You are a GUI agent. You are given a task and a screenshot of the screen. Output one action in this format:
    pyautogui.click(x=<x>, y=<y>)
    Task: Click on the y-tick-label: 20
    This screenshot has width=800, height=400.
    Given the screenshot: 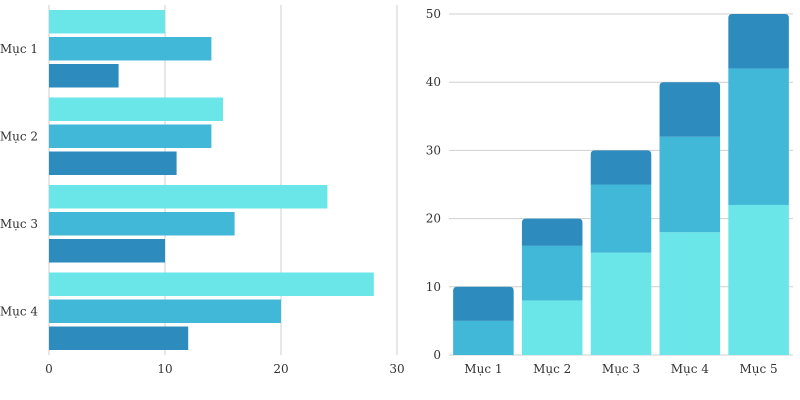 What is the action you would take?
    pyautogui.click(x=433, y=219)
    